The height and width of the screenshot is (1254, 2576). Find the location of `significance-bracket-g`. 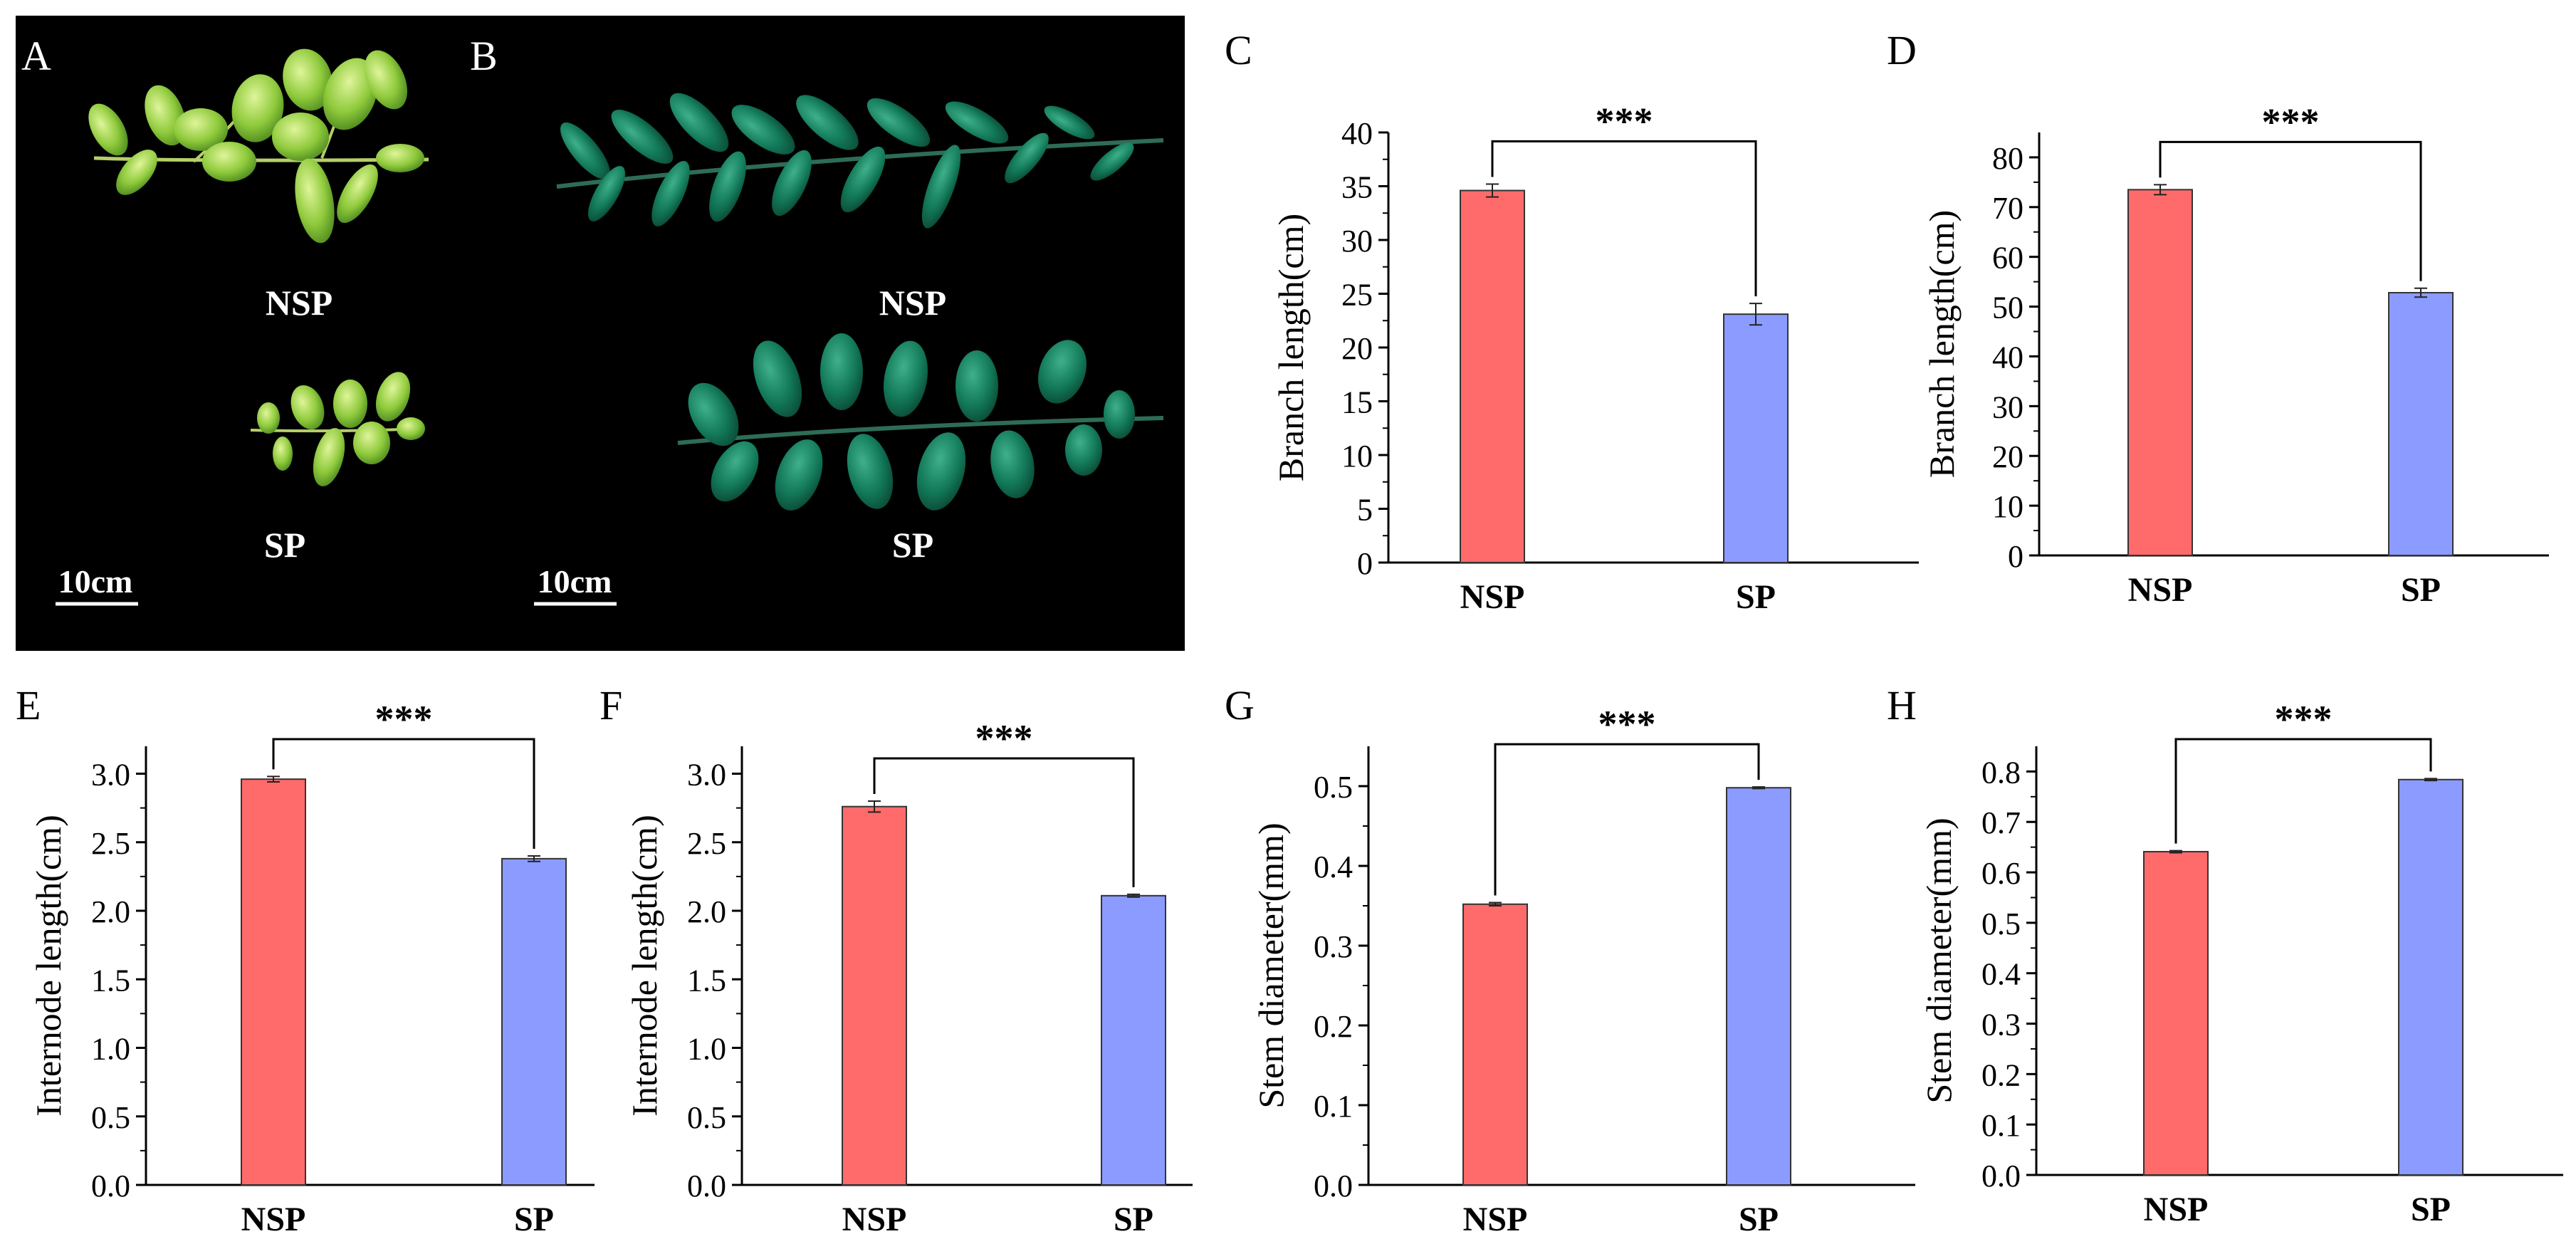

significance-bracket-g is located at coordinates (1627, 819).